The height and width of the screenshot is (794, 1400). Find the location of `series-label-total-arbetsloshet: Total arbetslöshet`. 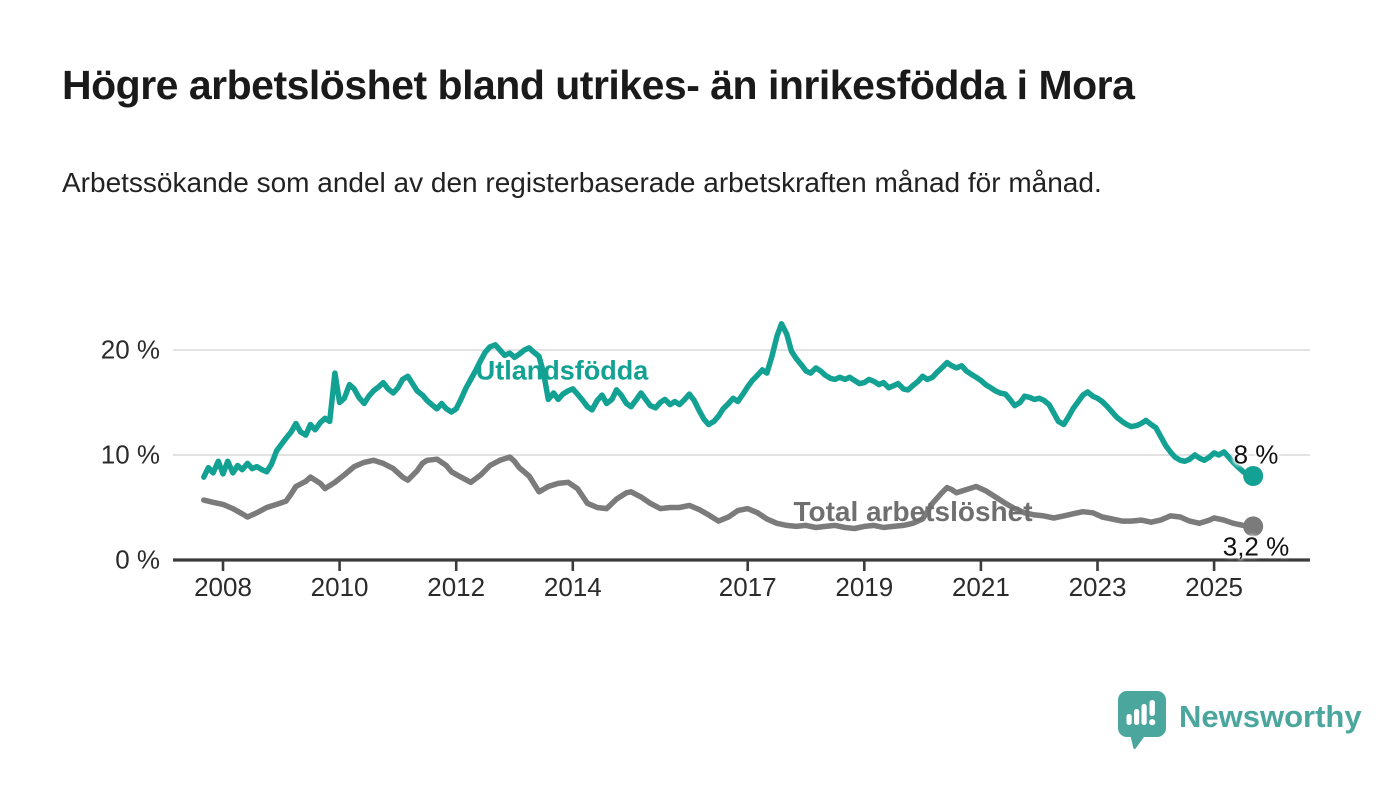

series-label-total-arbetsloshet: Total arbetslöshet is located at coordinates (913, 511).